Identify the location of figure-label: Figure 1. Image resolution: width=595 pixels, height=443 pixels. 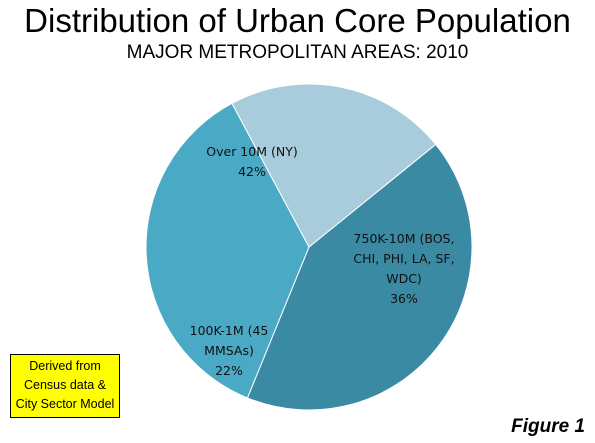
(548, 426).